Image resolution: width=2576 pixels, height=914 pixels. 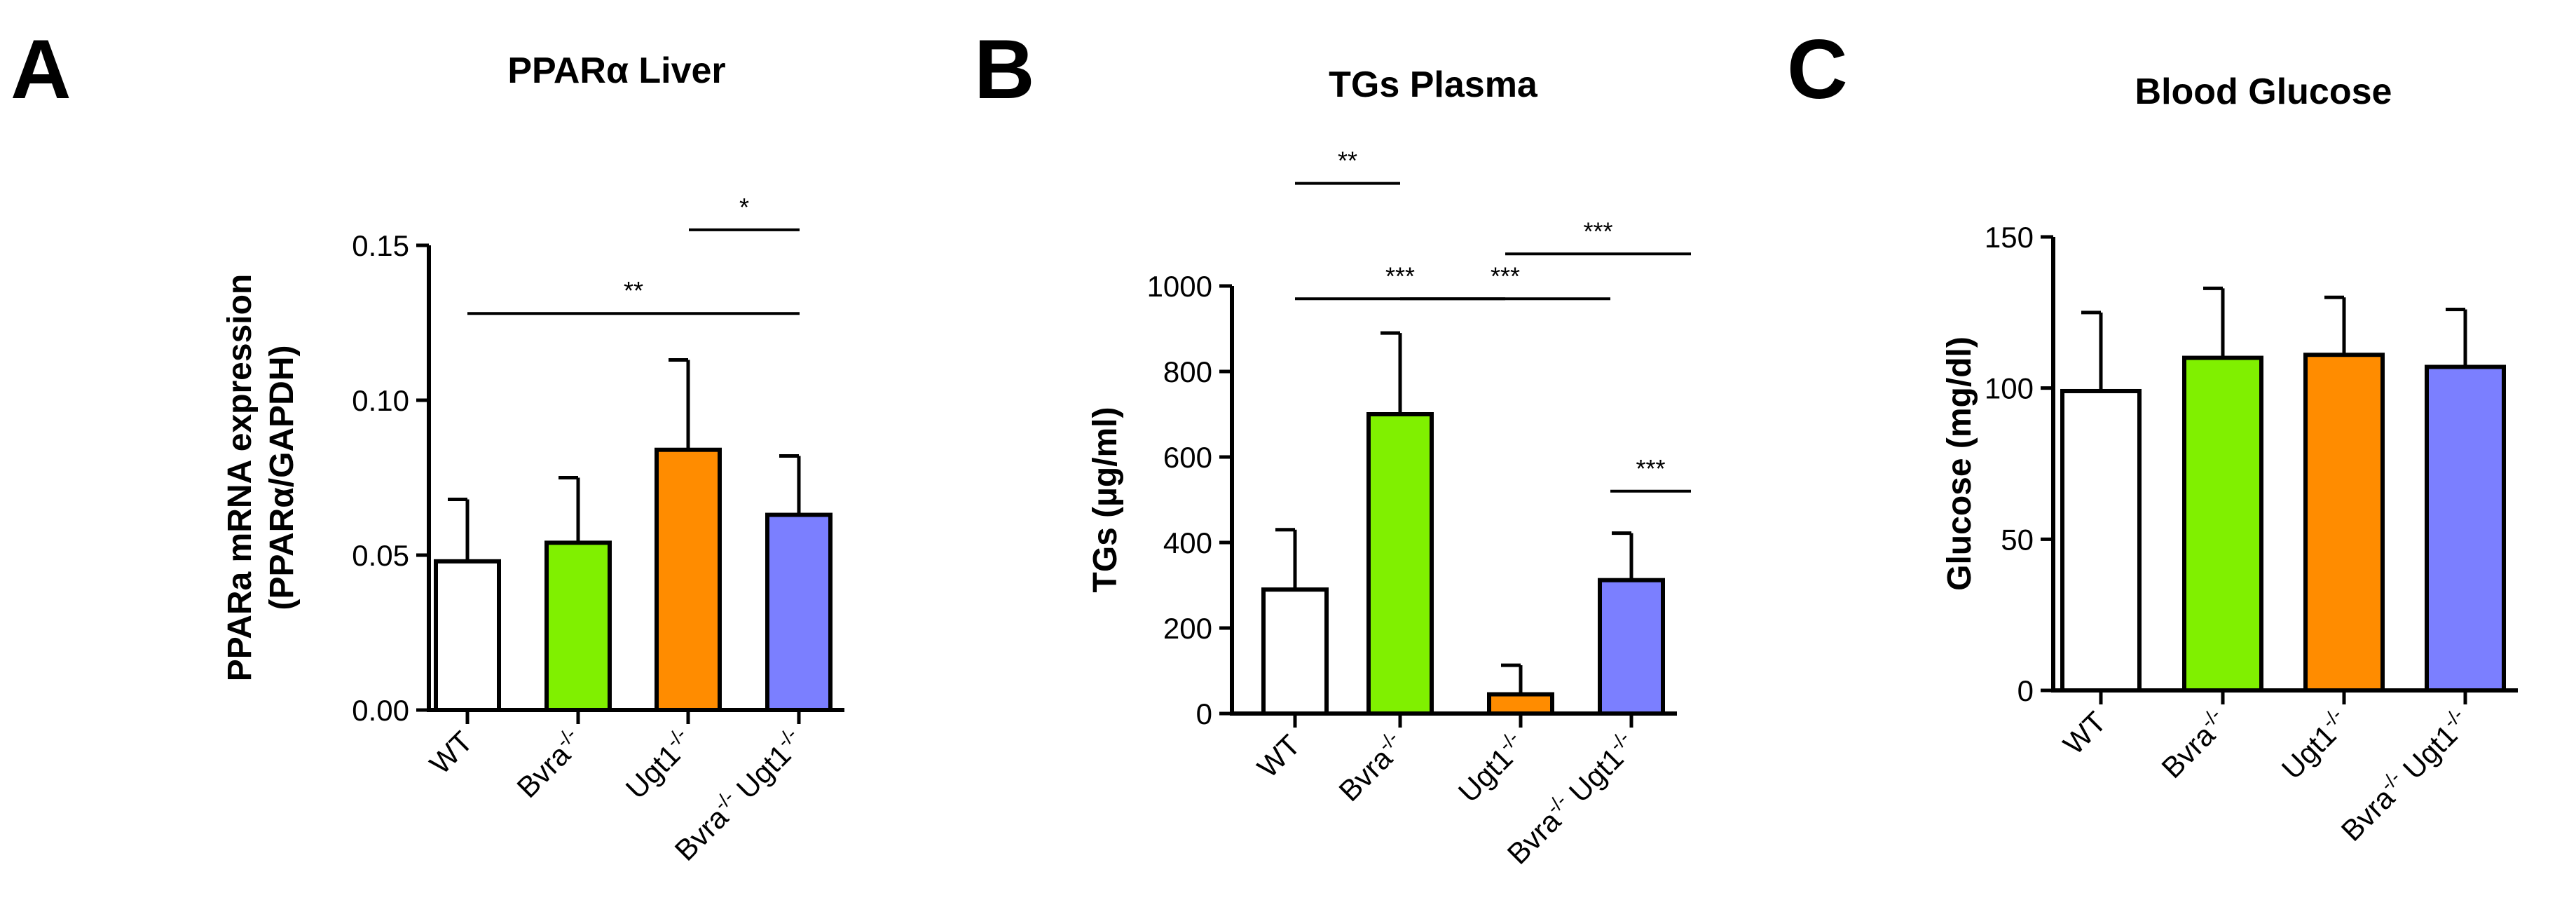 I want to click on chart-b-title: TGs Plasma, so click(x=1434, y=84).